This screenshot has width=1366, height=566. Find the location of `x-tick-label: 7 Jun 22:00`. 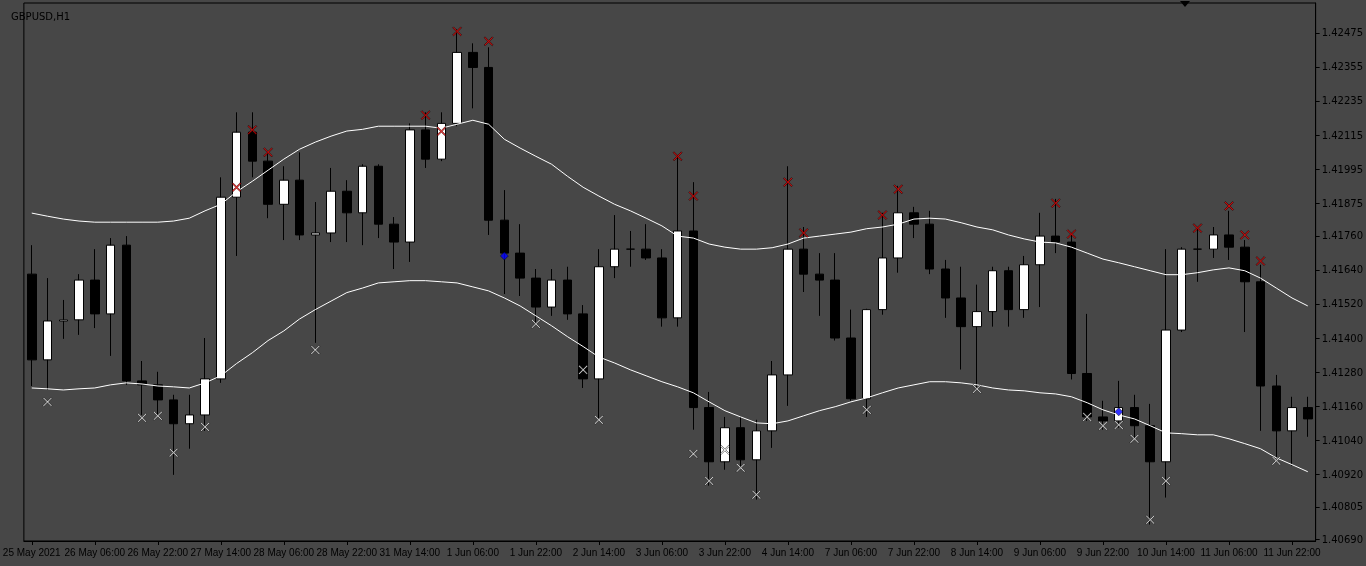

x-tick-label: 7 Jun 22:00 is located at coordinates (914, 552).